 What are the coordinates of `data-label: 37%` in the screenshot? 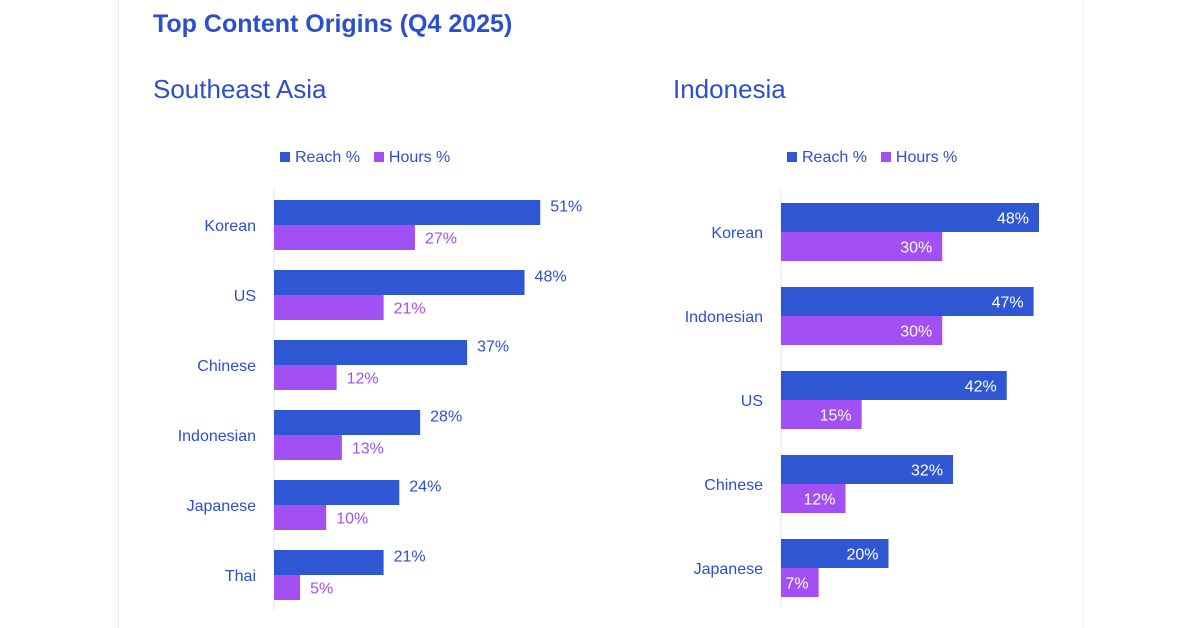 It's located at (493, 347).